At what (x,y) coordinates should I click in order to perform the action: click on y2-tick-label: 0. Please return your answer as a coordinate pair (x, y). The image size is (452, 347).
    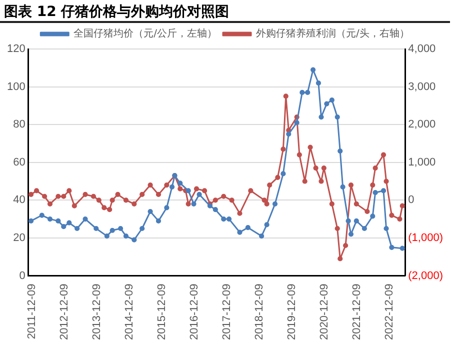
    Looking at the image, I should click on (411, 200).